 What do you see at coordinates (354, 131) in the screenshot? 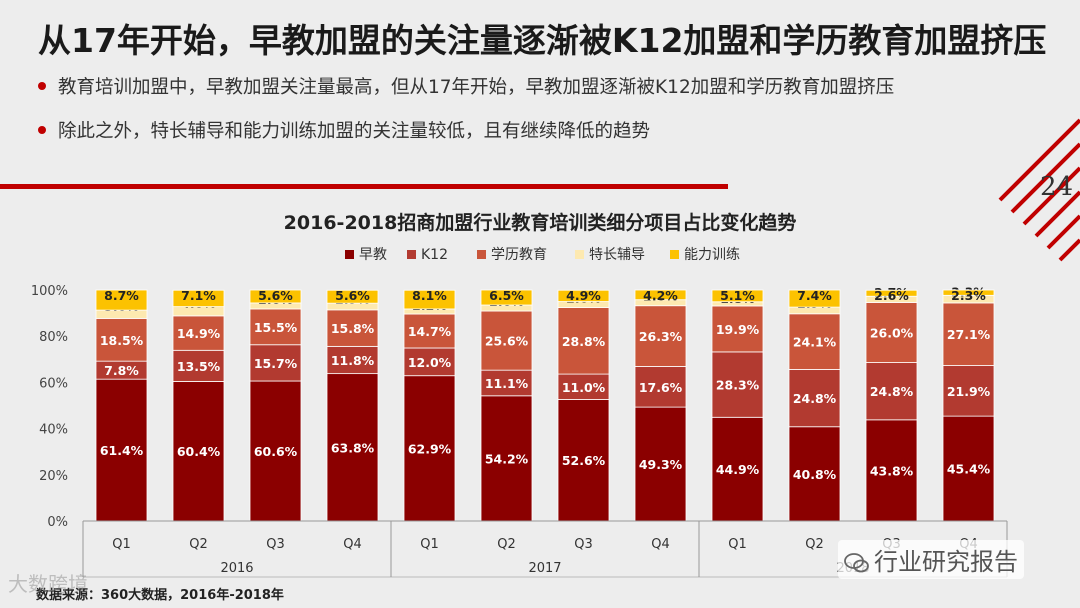
I see `bullet-2-text: 除此之外，特长辅导和能力训练加盟的关注量较低，且有继续降低的趋势` at bounding box center [354, 131].